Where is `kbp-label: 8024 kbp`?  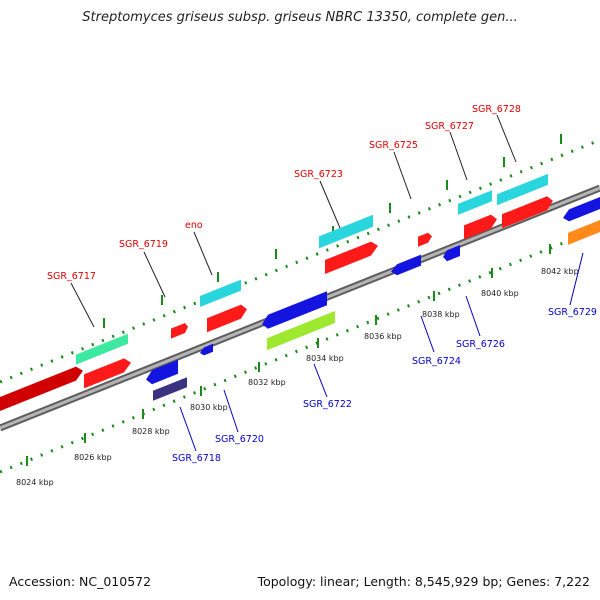
kbp-label: 8024 kbp is located at coordinates (35, 482).